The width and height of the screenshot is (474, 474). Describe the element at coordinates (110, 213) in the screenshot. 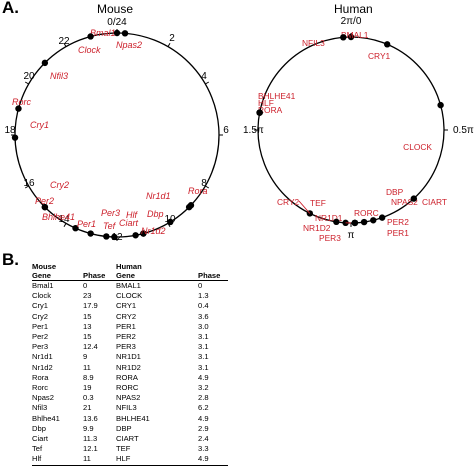

I see `gene-label: Per3` at that location.